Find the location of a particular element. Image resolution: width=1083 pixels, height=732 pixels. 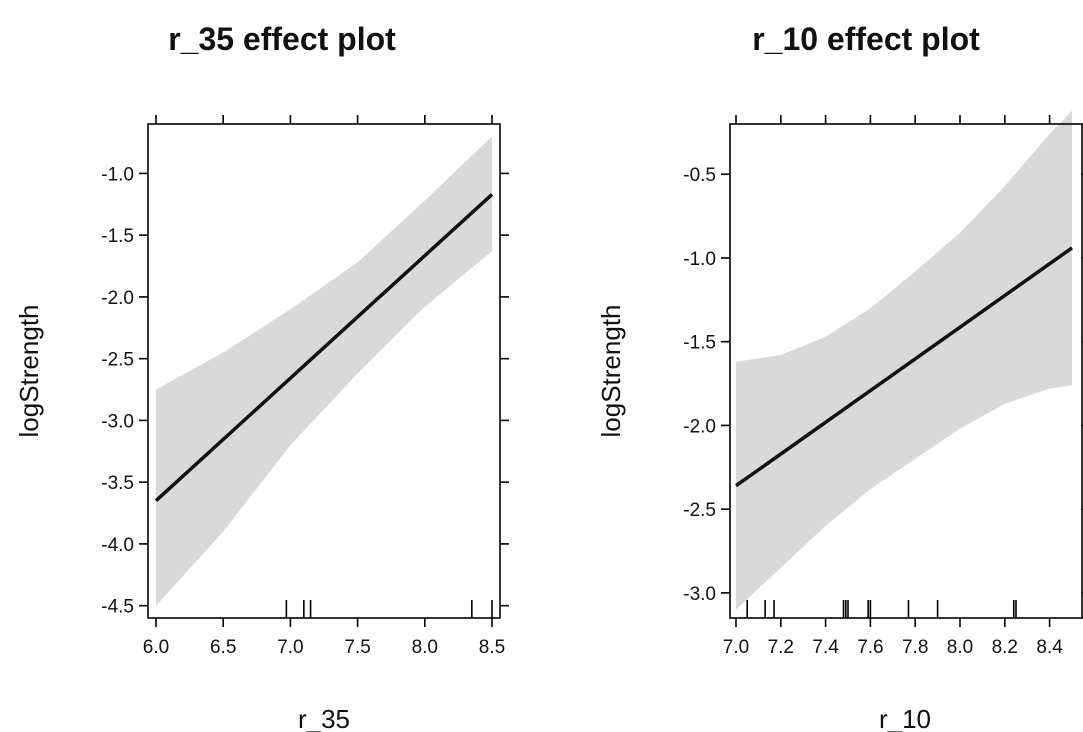

panel-r10-y-tick-label: -0.5 is located at coordinates (699, 175).